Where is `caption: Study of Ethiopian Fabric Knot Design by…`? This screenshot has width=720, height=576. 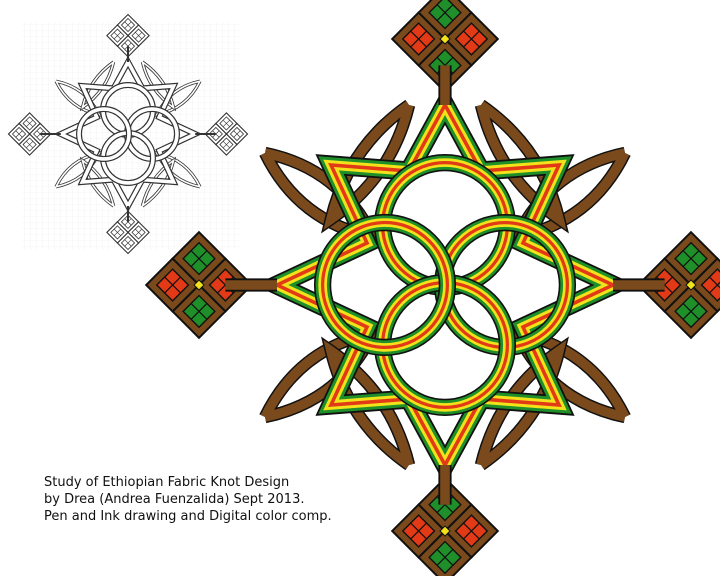 caption: Study of Ethiopian Fabric Knot Design by… is located at coordinates (188, 499).